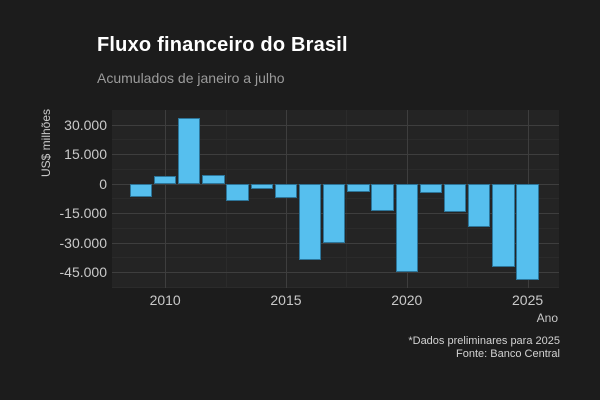  What do you see at coordinates (503, 225) in the screenshot?
I see `bar-2024` at bounding box center [503, 225].